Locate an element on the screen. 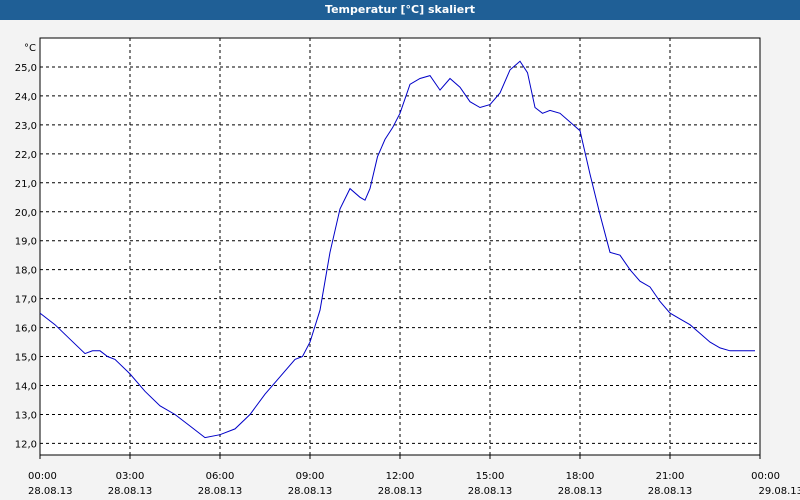 The image size is (800, 500). x-tick-time-label: 18:00 is located at coordinates (580, 476).